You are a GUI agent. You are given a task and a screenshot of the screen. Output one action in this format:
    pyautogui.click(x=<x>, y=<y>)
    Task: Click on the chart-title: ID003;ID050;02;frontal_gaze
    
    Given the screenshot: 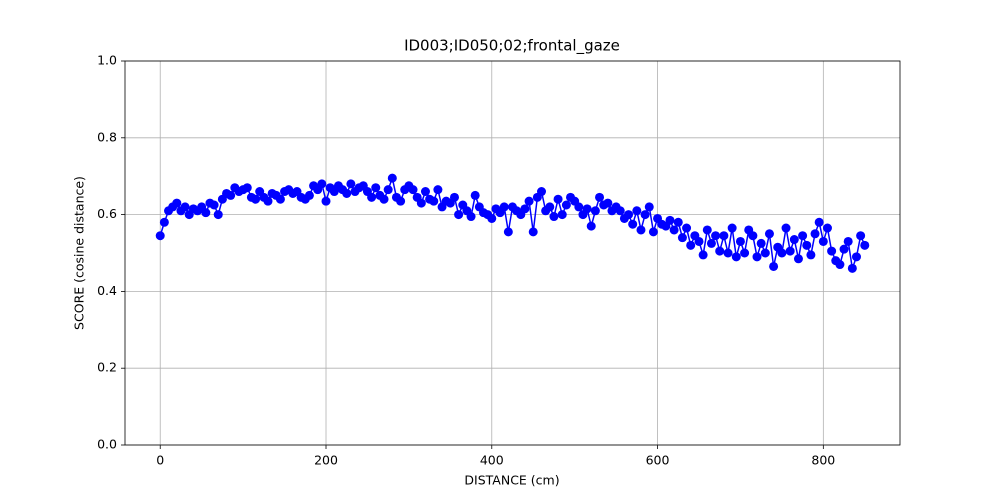 What is the action you would take?
    pyautogui.click(x=512, y=46)
    